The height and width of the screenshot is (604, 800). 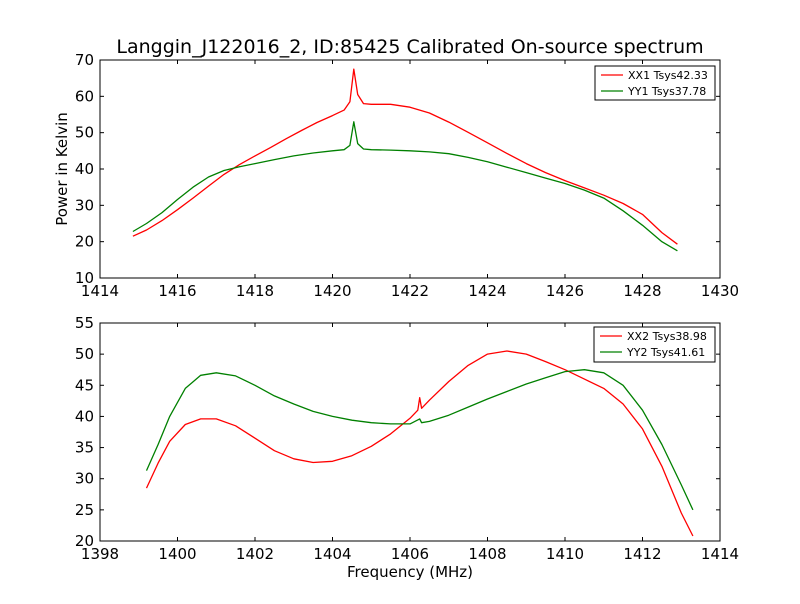 What do you see at coordinates (410, 291) in the screenshot?
I see `x-tick-label: 1422` at bounding box center [410, 291].